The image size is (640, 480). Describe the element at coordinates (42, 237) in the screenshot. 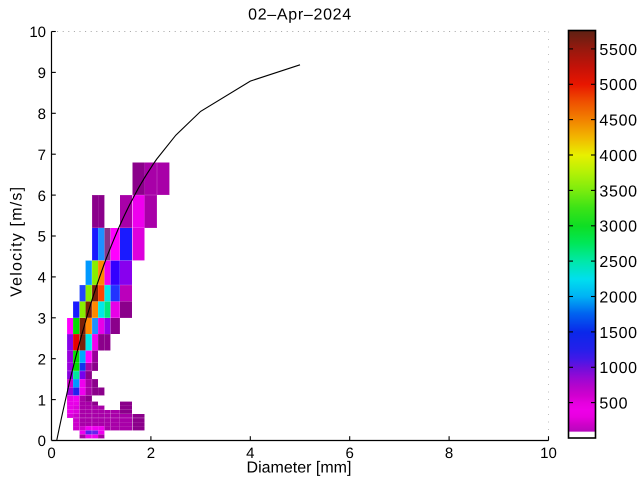

I see `svg-text: 5` at that location.